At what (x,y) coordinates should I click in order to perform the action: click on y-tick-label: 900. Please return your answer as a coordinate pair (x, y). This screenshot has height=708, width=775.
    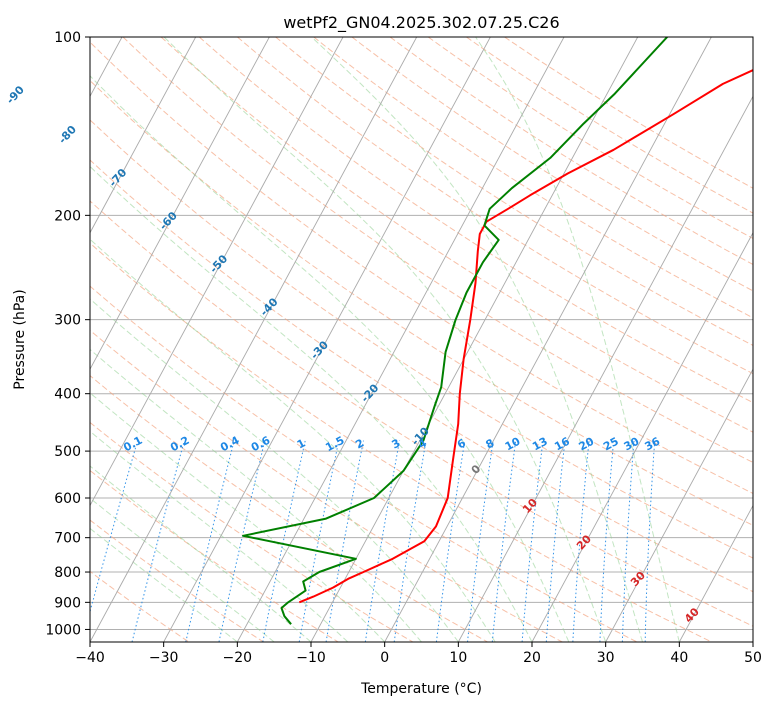
    Looking at the image, I should click on (67, 603).